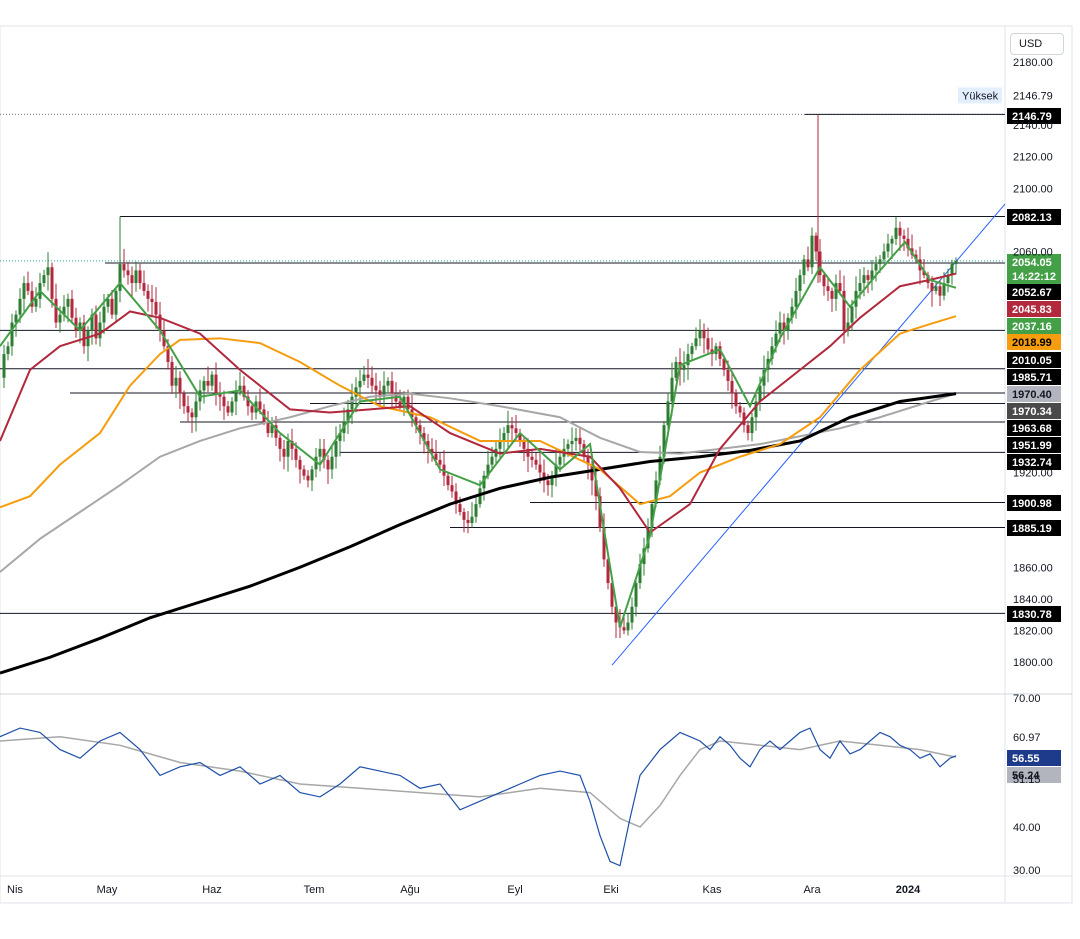  I want to click on price-label: 2037.16, so click(1032, 327).